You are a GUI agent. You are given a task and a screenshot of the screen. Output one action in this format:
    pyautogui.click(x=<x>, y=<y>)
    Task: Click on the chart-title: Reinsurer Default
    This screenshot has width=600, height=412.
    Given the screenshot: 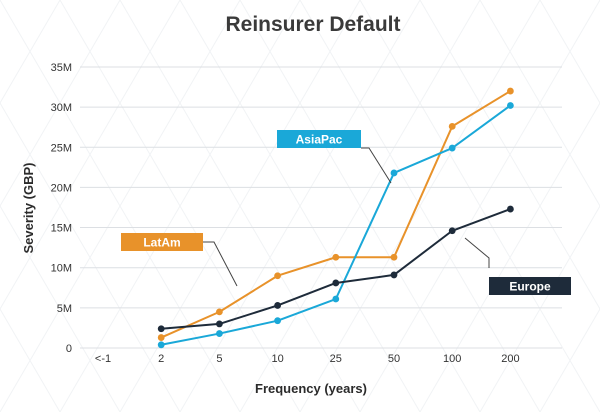 What is the action you would take?
    pyautogui.click(x=312, y=24)
    